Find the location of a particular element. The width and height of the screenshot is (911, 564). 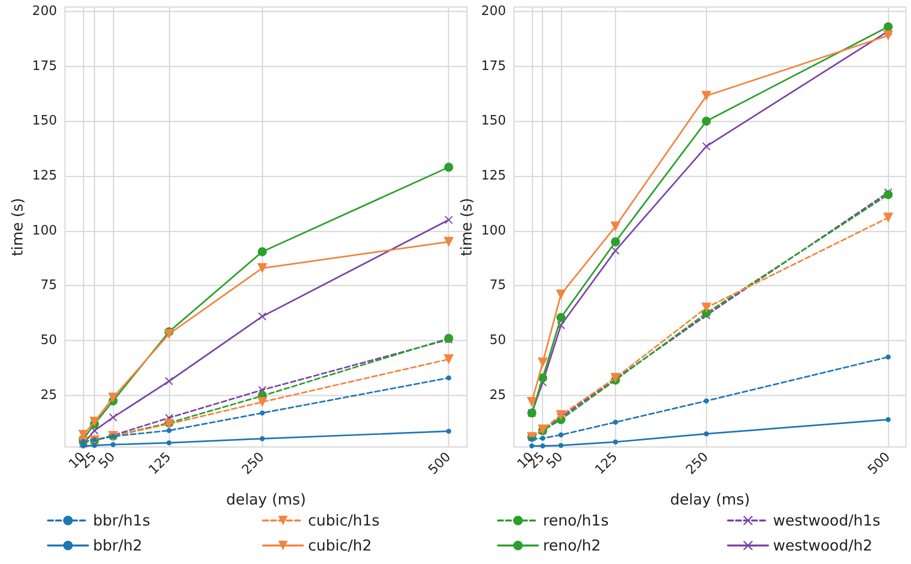

legend-label: cubic/h1s is located at coordinates (344, 521).